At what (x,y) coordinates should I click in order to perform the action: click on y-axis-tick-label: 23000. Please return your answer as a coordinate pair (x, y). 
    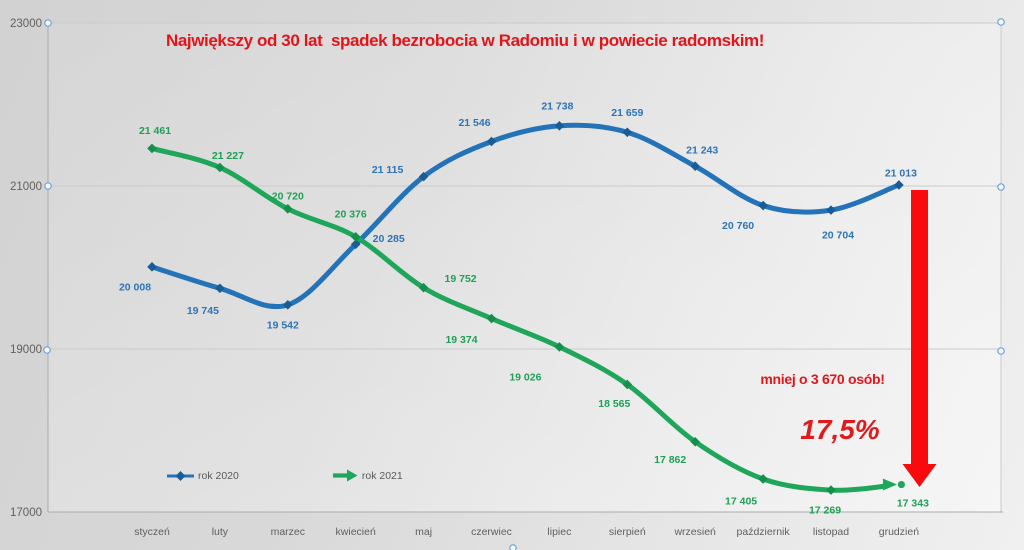
    Looking at the image, I should click on (26, 24).